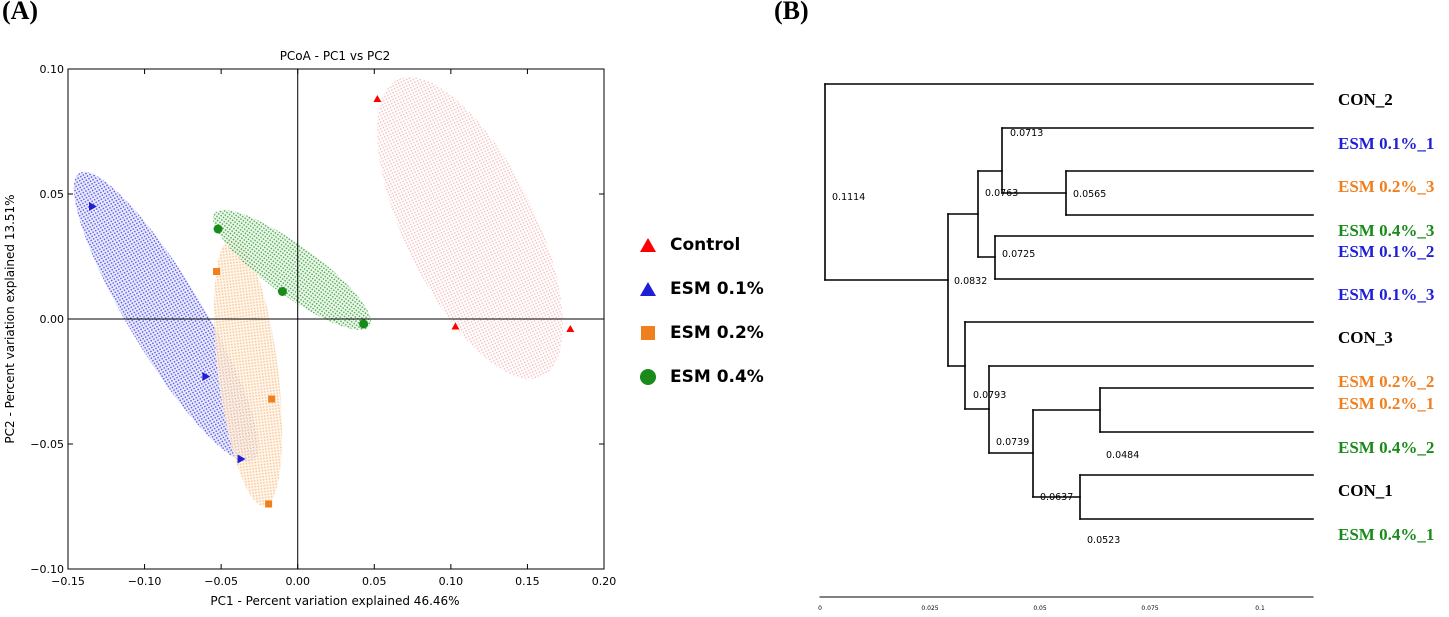 Image resolution: width=1449 pixels, height=617 pixels. Describe the element at coordinates (470, 228) in the screenshot. I see `control-ellipse` at that location.